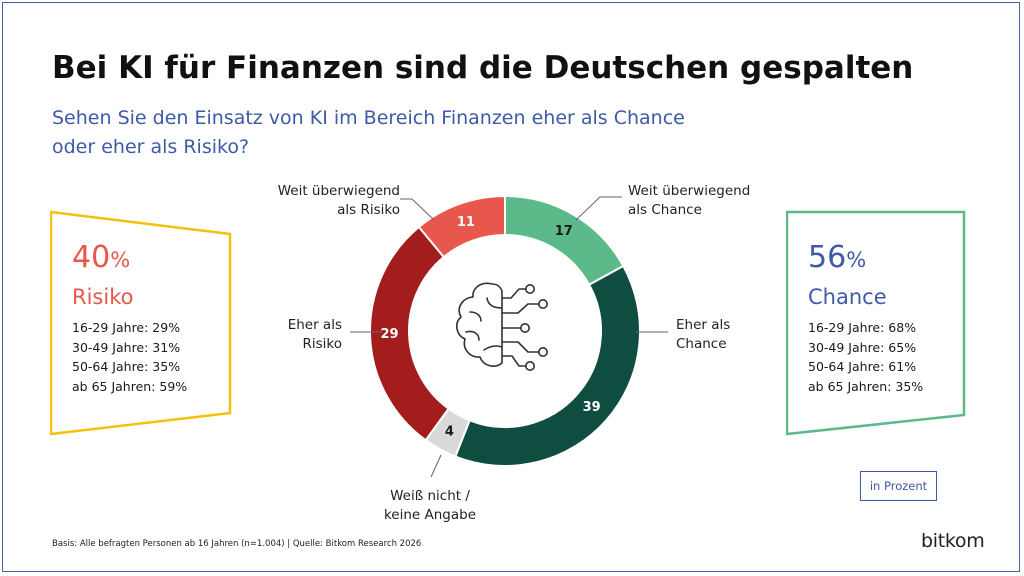 This screenshot has width=1024, height=576. I want to click on donut-value-label: 11, so click(466, 222).